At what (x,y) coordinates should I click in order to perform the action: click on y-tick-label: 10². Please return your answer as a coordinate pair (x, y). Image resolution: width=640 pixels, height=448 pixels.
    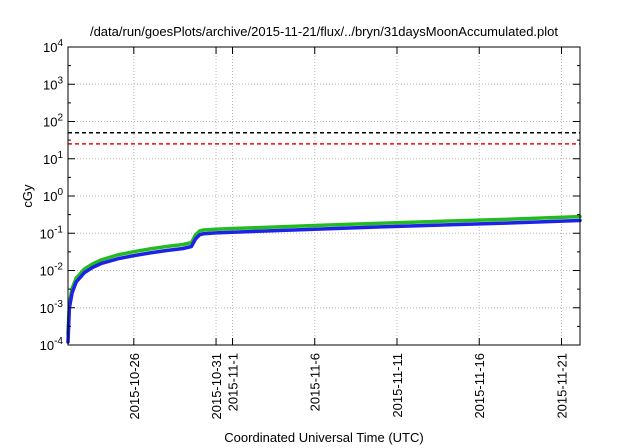
    Looking at the image, I should click on (53, 121).